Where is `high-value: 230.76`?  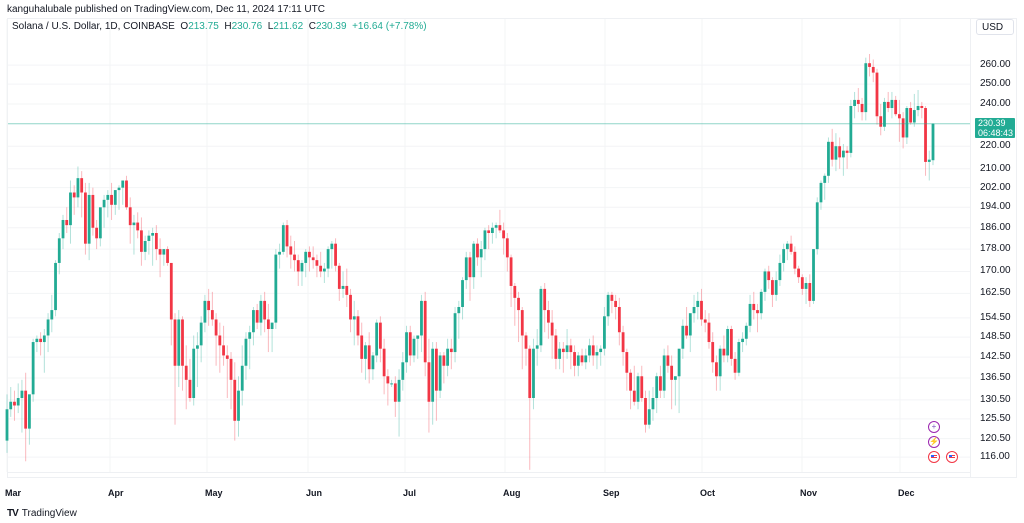 high-value: 230.76 is located at coordinates (247, 26).